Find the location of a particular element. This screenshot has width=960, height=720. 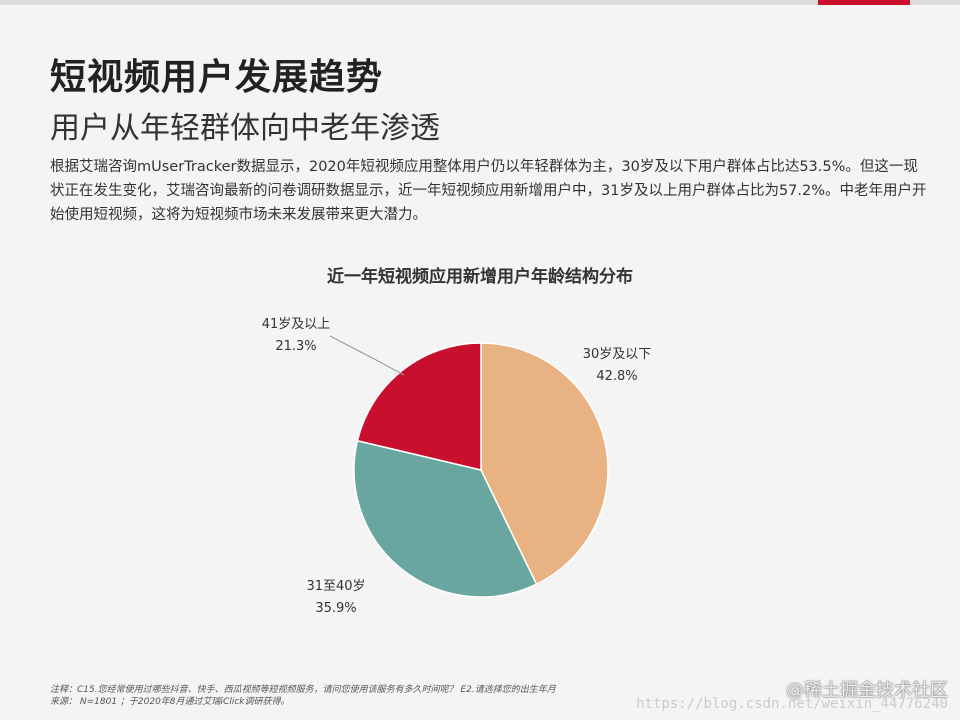

slice-label: 30岁及以下 is located at coordinates (617, 354).